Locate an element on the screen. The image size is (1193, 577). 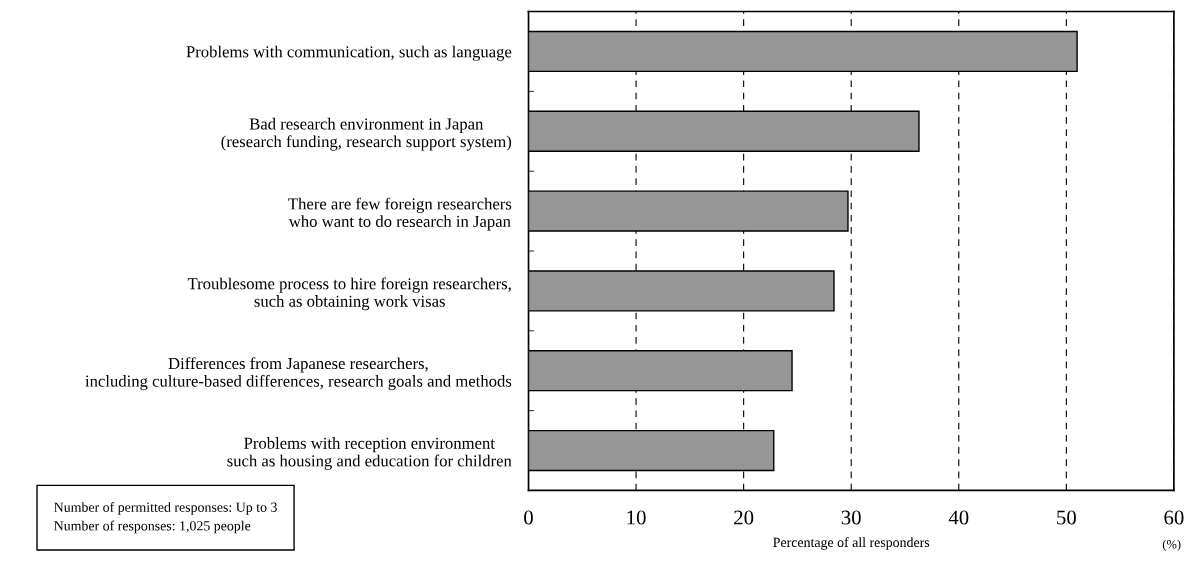
y-tick-label: Differences from Japanese researchers, including culture-based differences, research goals and methods is located at coordinates (298, 374).